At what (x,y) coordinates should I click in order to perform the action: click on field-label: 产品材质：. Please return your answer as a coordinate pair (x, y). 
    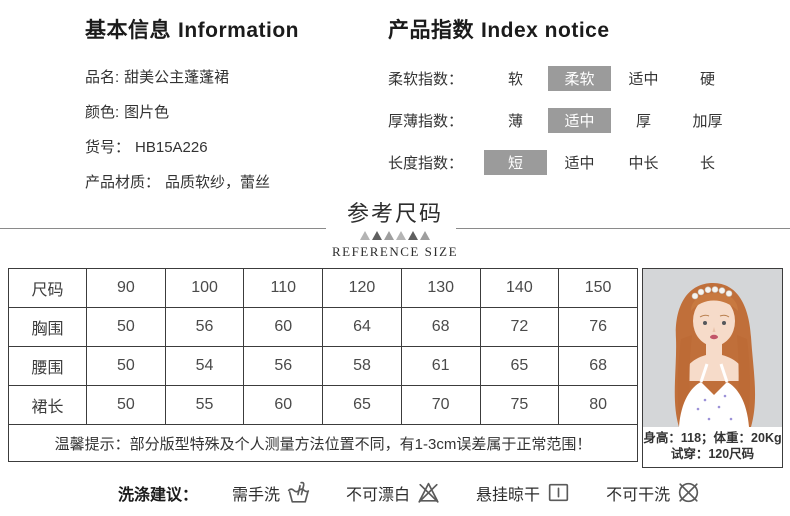
    Looking at the image, I should click on (123, 182).